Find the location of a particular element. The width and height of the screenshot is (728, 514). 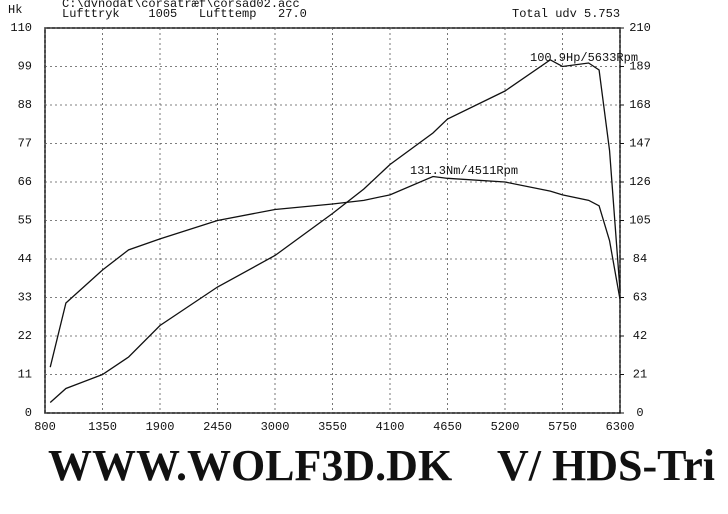

y2-tick-label: 105 is located at coordinates (640, 221).